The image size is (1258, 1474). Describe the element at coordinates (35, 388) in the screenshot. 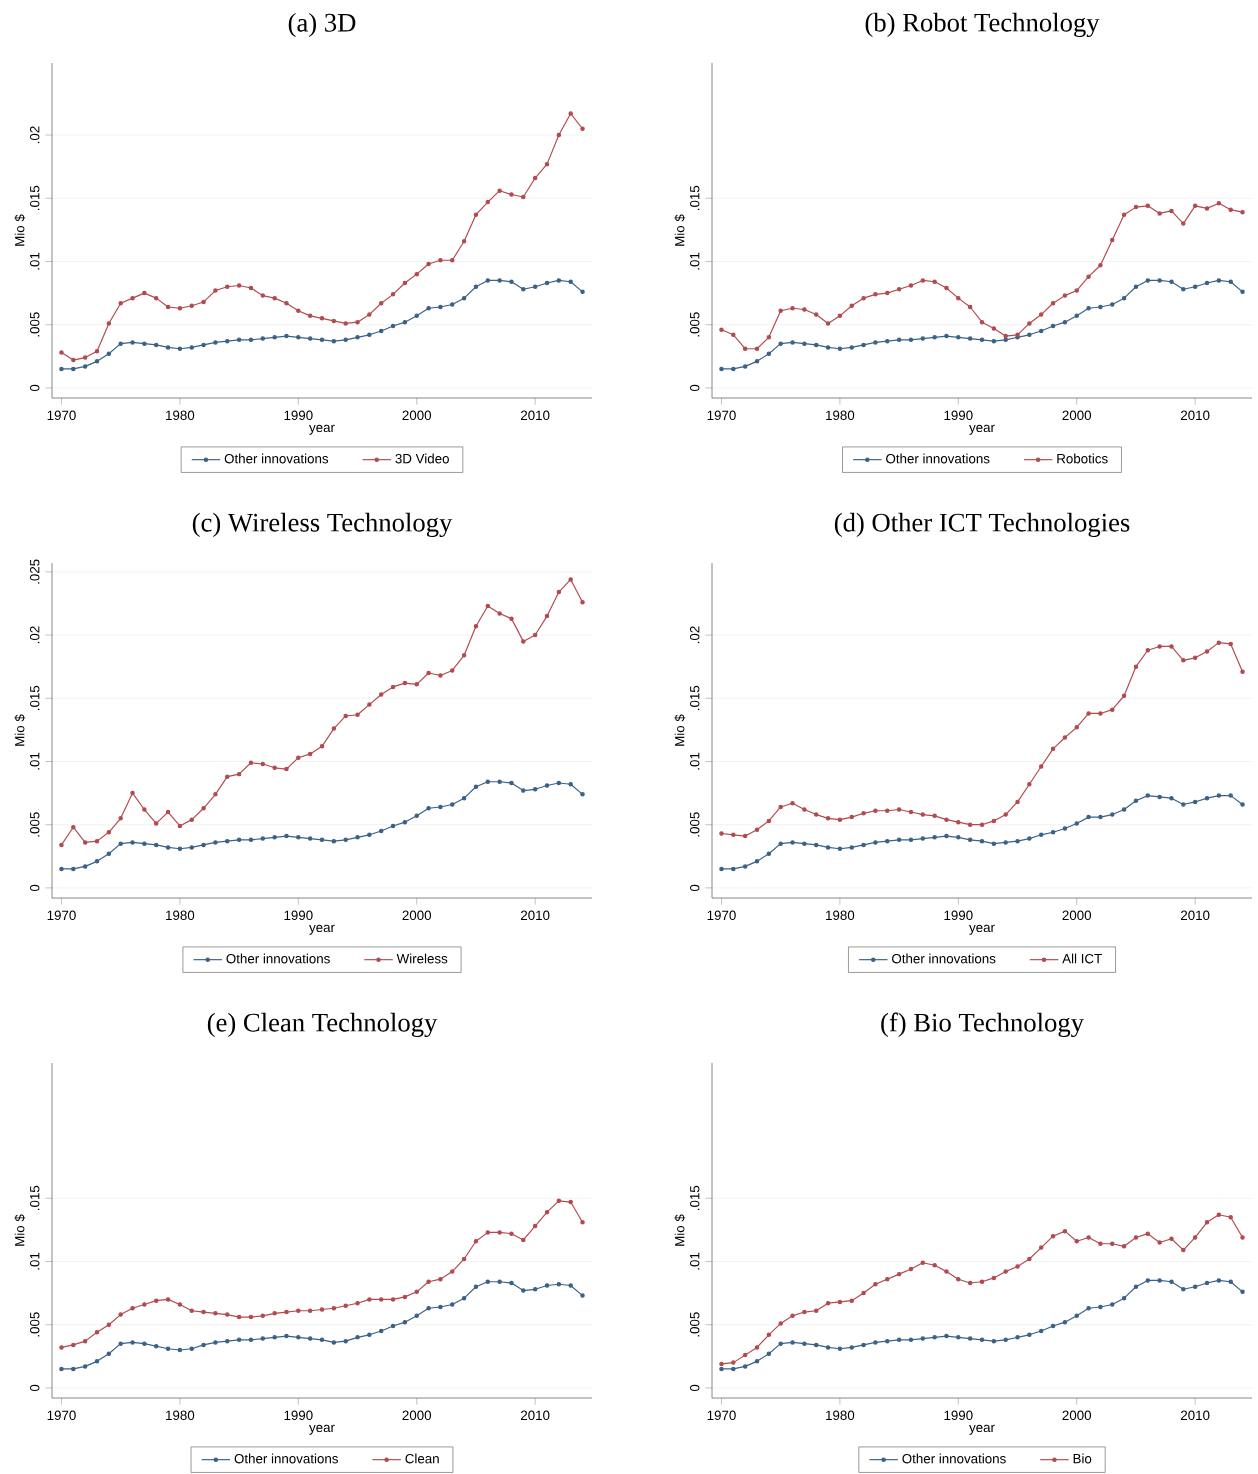

I see `y-tick-label: 0` at that location.